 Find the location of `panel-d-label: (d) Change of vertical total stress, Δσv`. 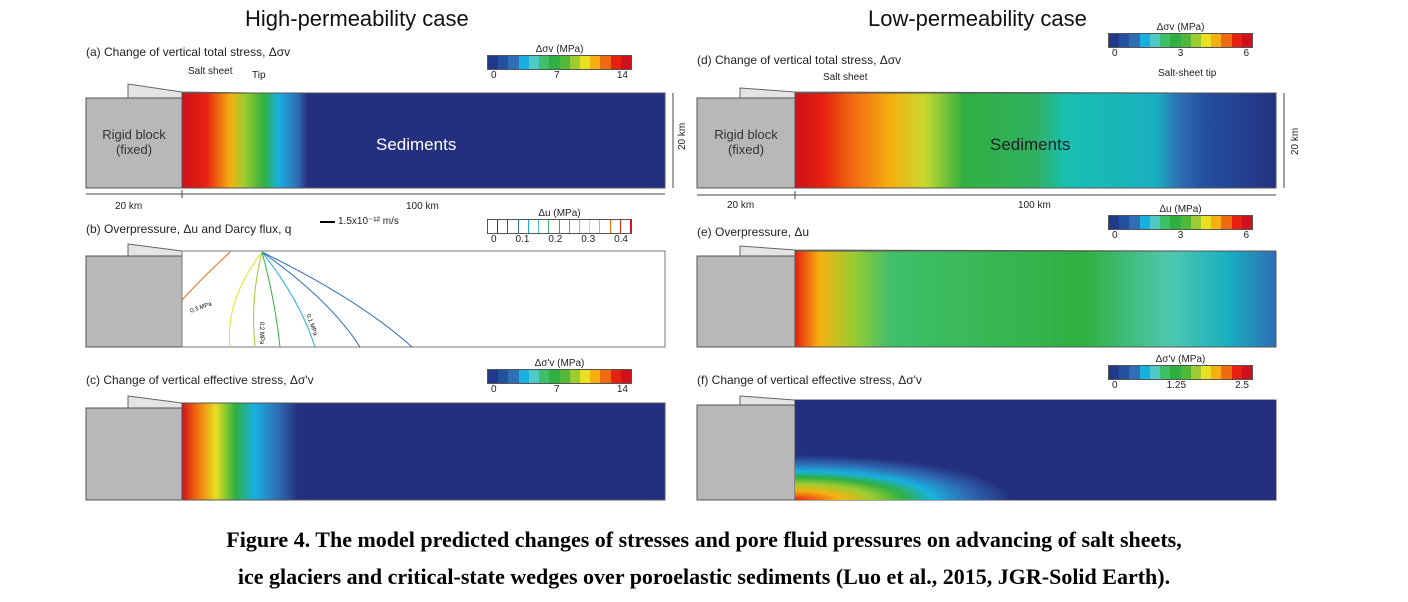

panel-d-label: (d) Change of vertical total stress, Δσv is located at coordinates (799, 60).